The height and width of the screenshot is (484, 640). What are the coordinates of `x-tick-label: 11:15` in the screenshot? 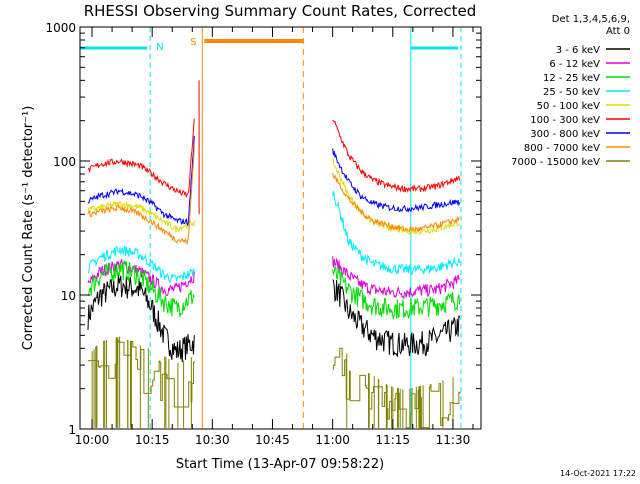 It's located at (392, 440).